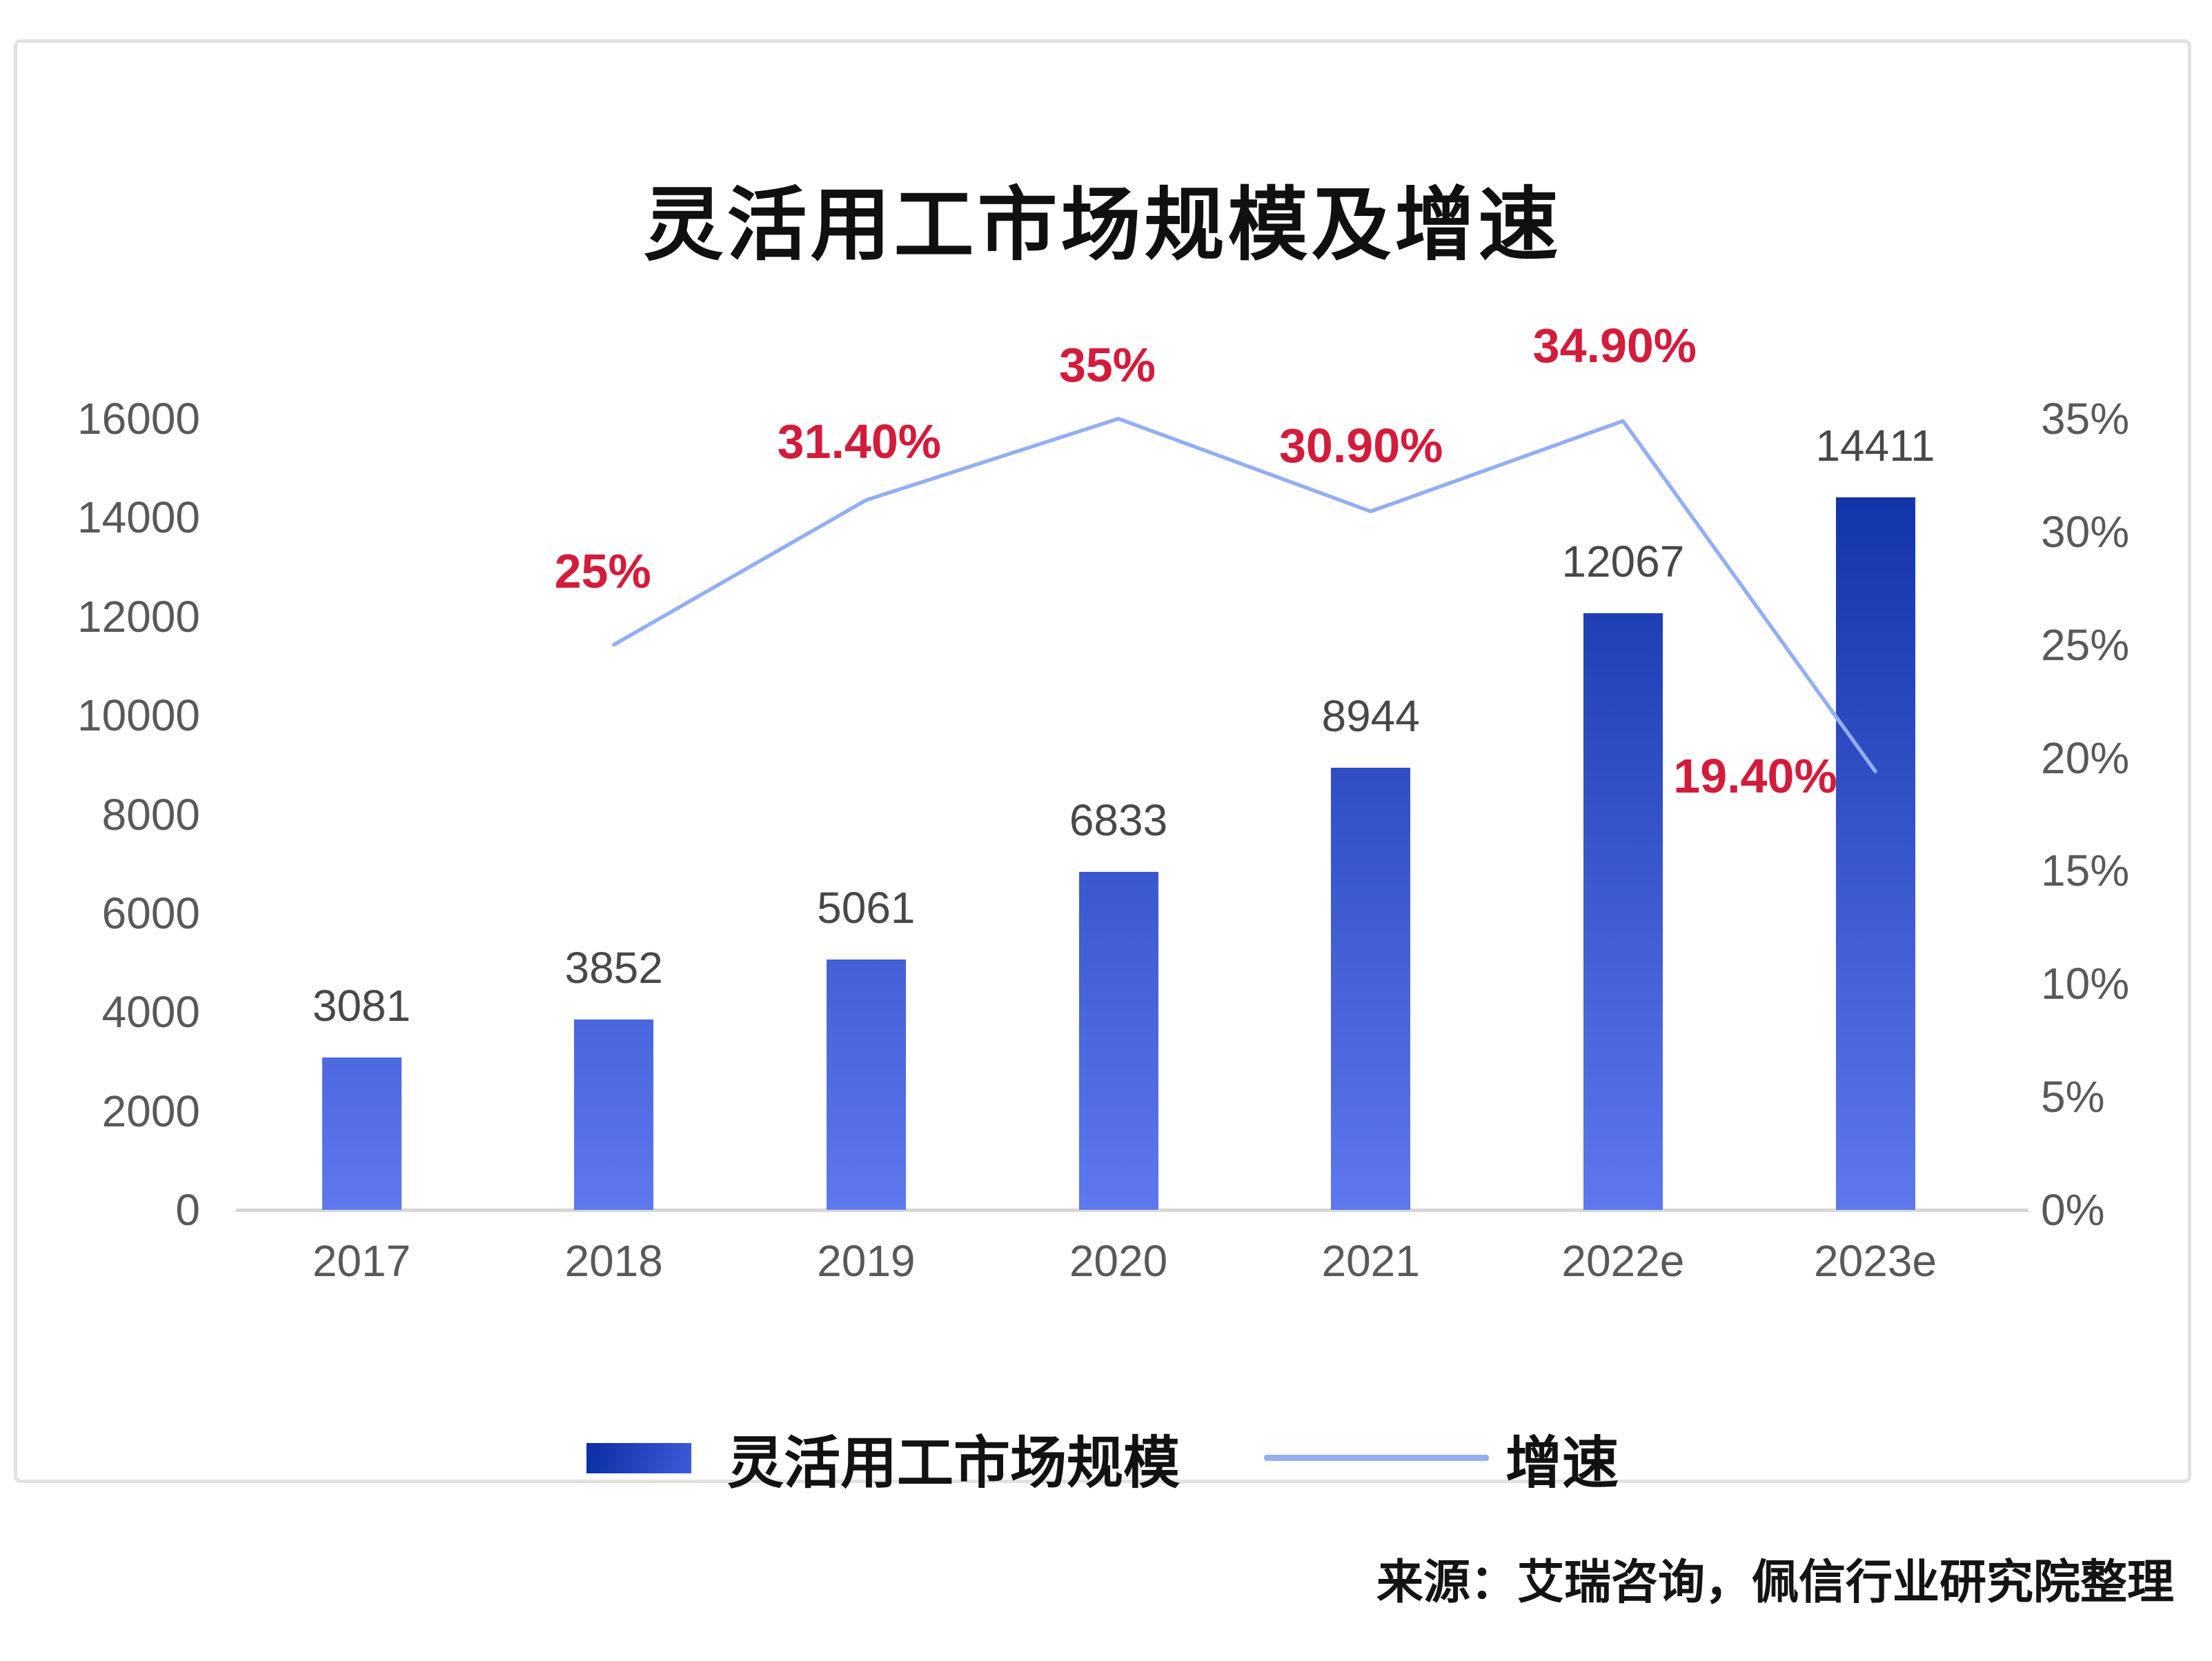 Image resolution: width=2212 pixels, height=1661 pixels. Describe the element at coordinates (1623, 561) in the screenshot. I see `bar-value-label: 12067` at that location.